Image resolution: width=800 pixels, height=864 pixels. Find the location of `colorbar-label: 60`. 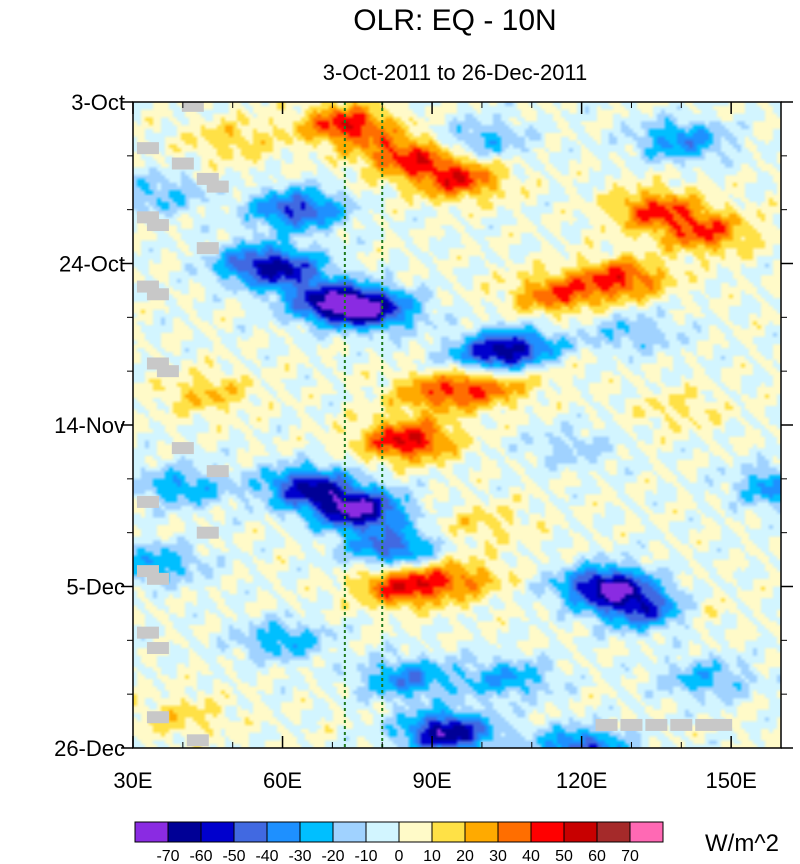

colorbar-label: 60 is located at coordinates (597, 856).